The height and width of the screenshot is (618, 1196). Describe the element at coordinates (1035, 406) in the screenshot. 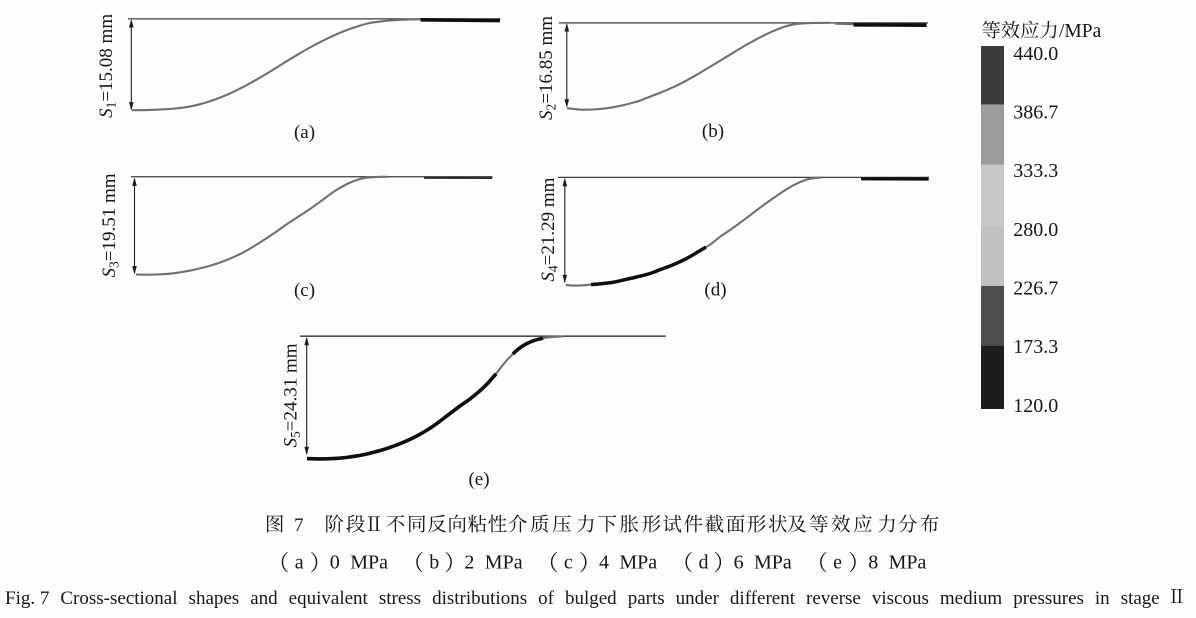

I see `svg-text: 120.0` at that location.